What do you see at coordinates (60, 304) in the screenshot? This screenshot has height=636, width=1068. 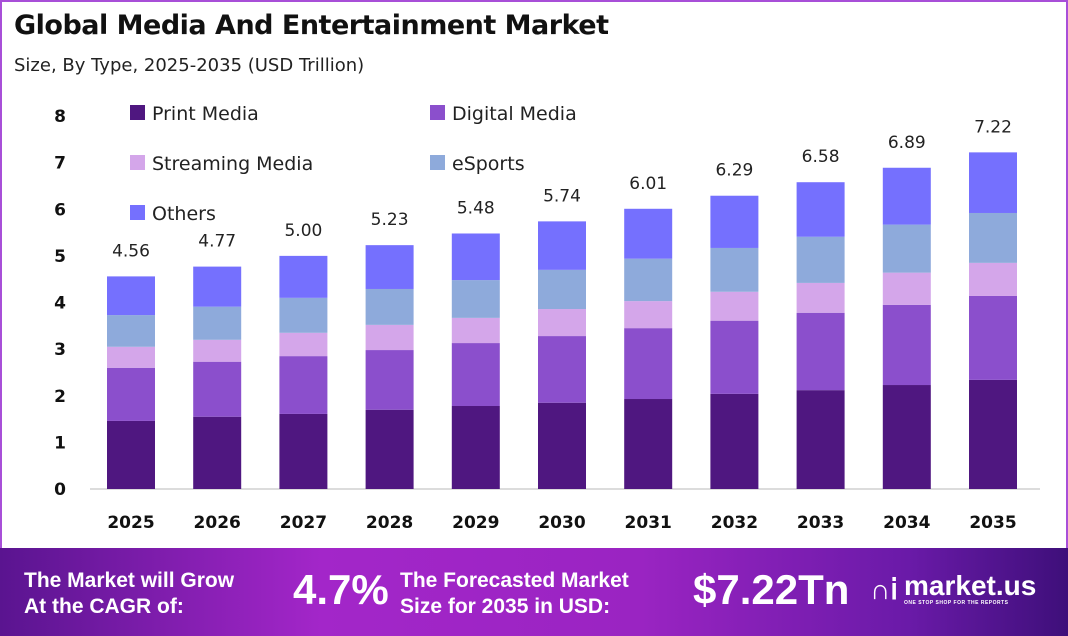 I see `y-tick-label: 4` at bounding box center [60, 304].